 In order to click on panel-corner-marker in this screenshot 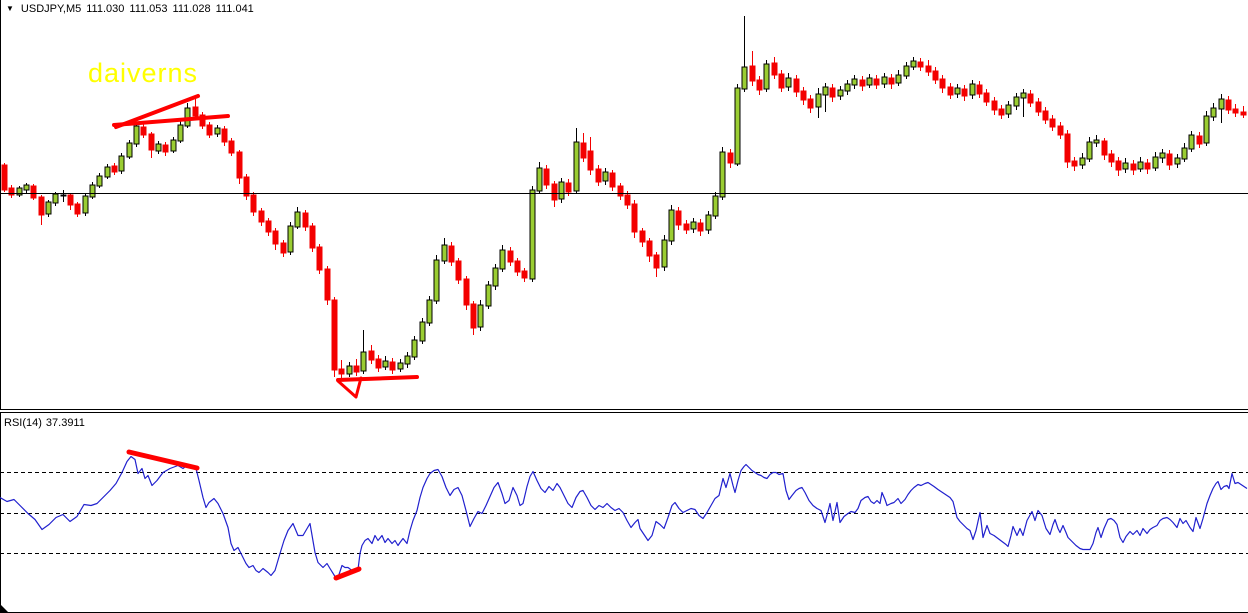, I will do `click(4, 608)`.